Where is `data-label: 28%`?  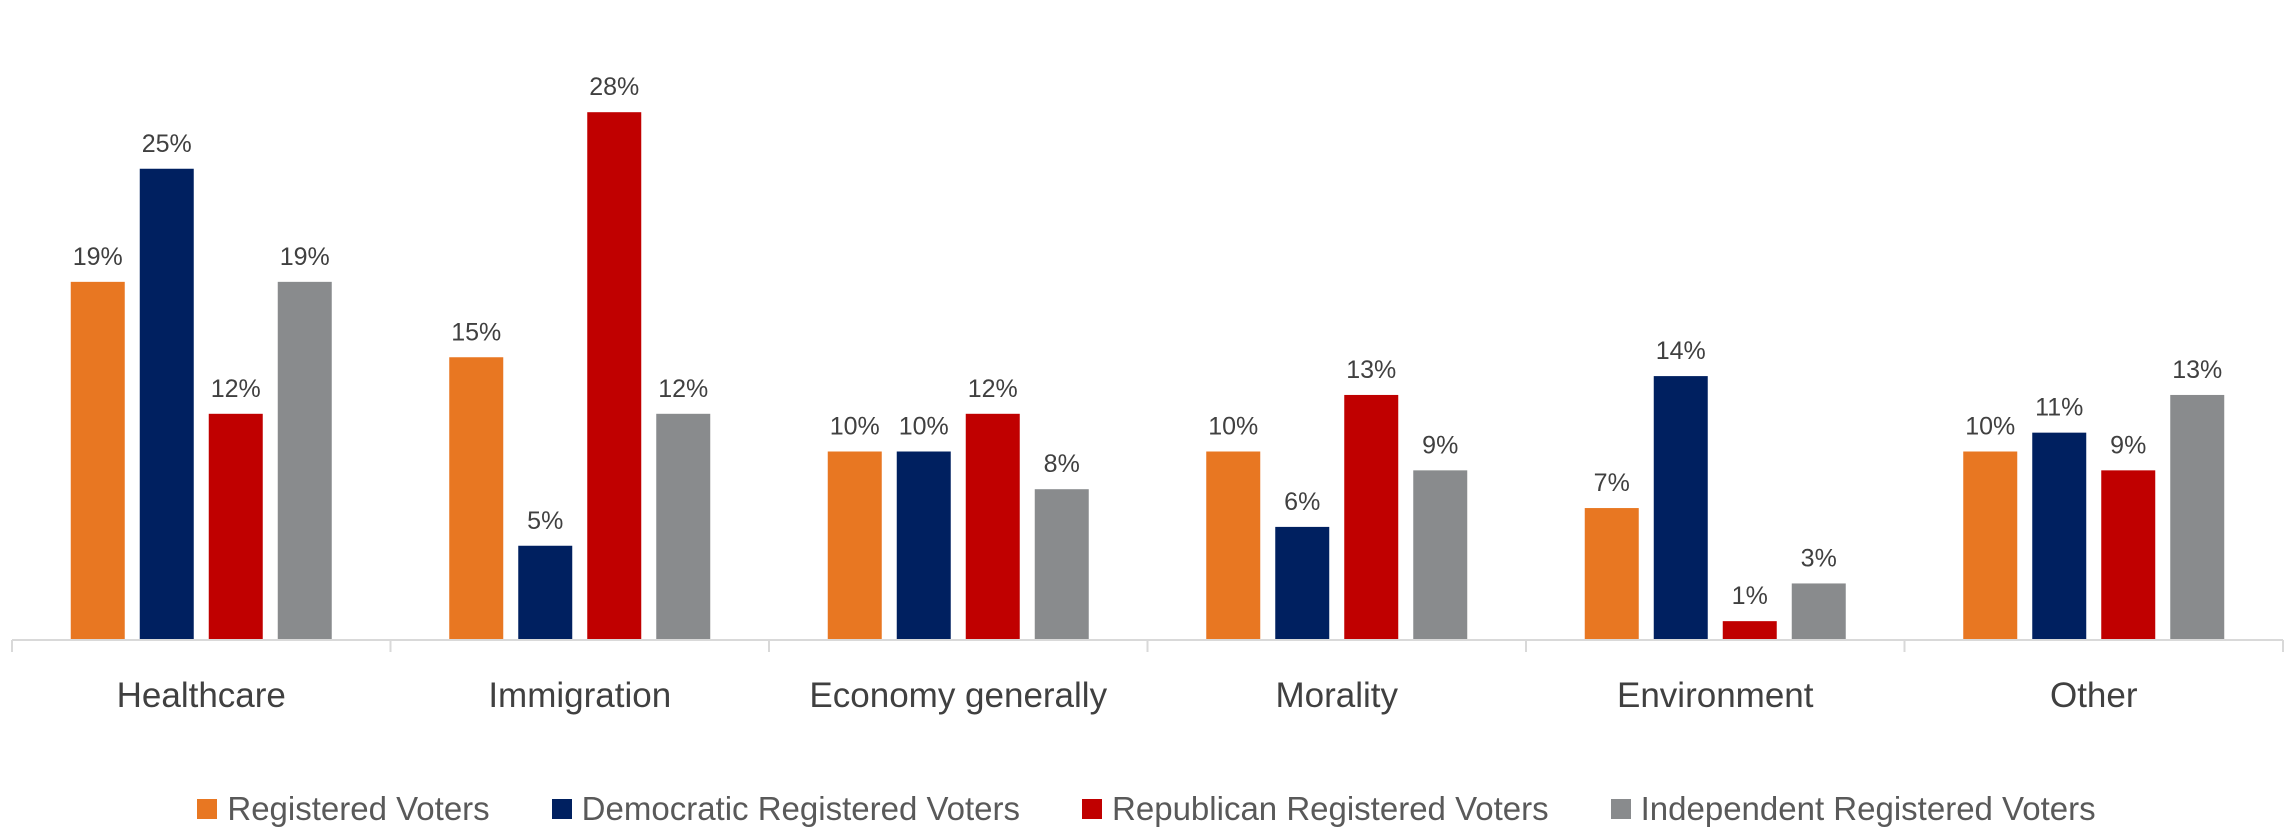 data-label: 28% is located at coordinates (614, 87).